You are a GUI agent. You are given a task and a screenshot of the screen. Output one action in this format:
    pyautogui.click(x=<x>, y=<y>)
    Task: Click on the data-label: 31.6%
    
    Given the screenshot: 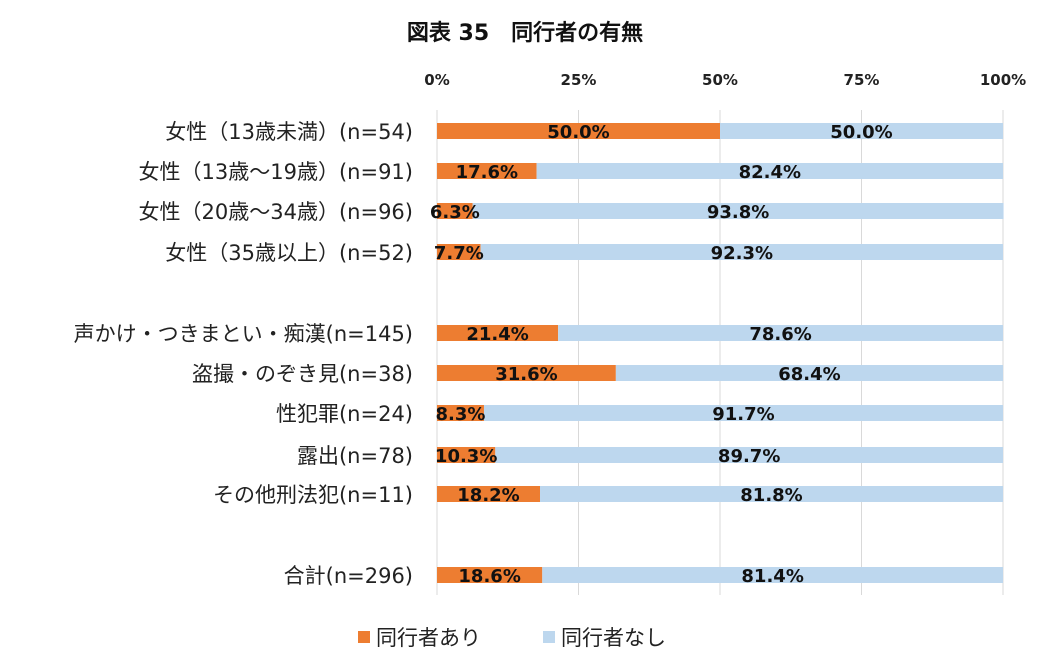 What is the action you would take?
    pyautogui.click(x=526, y=374)
    